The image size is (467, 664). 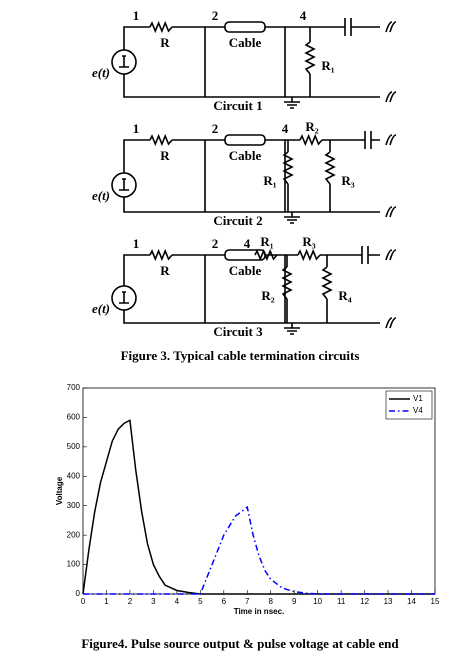 I want to click on x-tick-label: 9, so click(x=294, y=601).